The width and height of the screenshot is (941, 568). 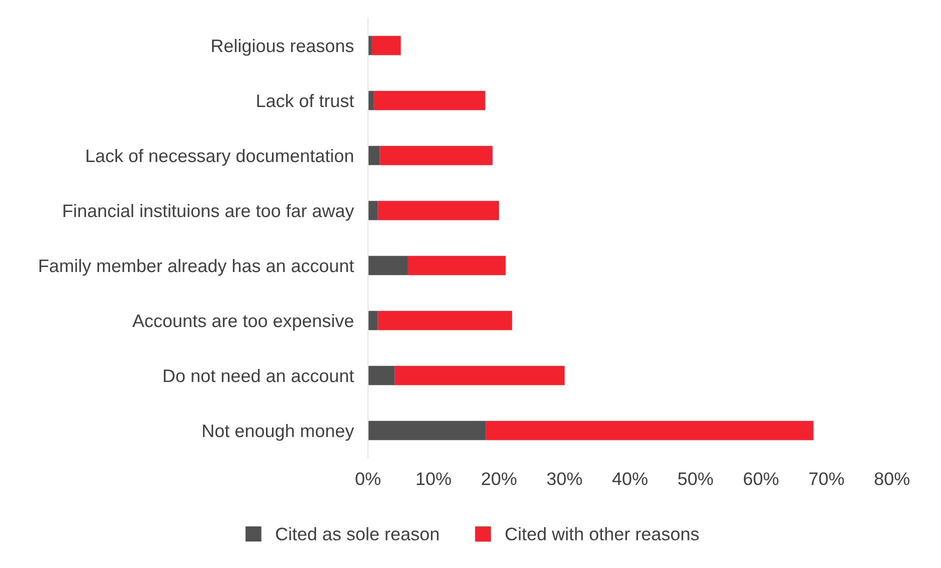 What do you see at coordinates (630, 479) in the screenshot?
I see `x-tick-label: 40%` at bounding box center [630, 479].